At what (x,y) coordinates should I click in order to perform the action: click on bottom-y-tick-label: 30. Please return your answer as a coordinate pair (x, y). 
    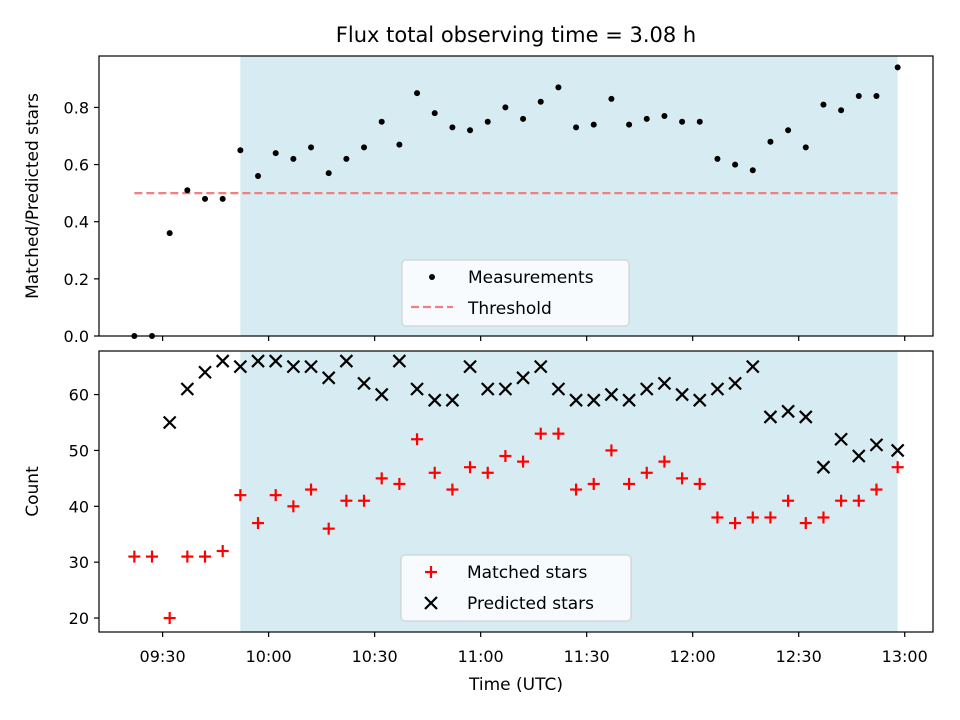
    Looking at the image, I should click on (79, 562).